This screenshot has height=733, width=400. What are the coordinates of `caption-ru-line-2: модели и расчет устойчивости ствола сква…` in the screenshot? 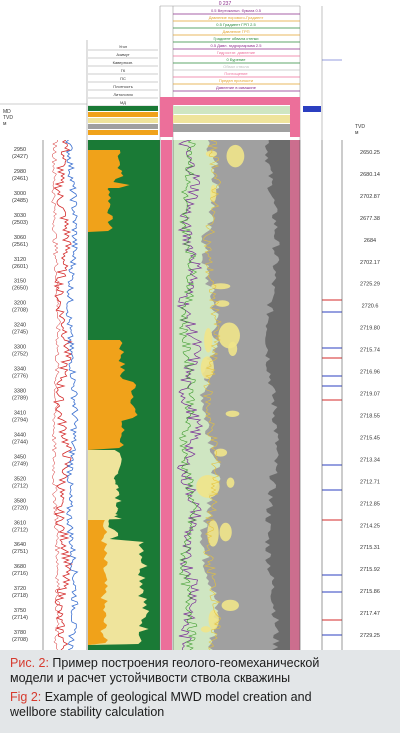 It's located at (150, 678).